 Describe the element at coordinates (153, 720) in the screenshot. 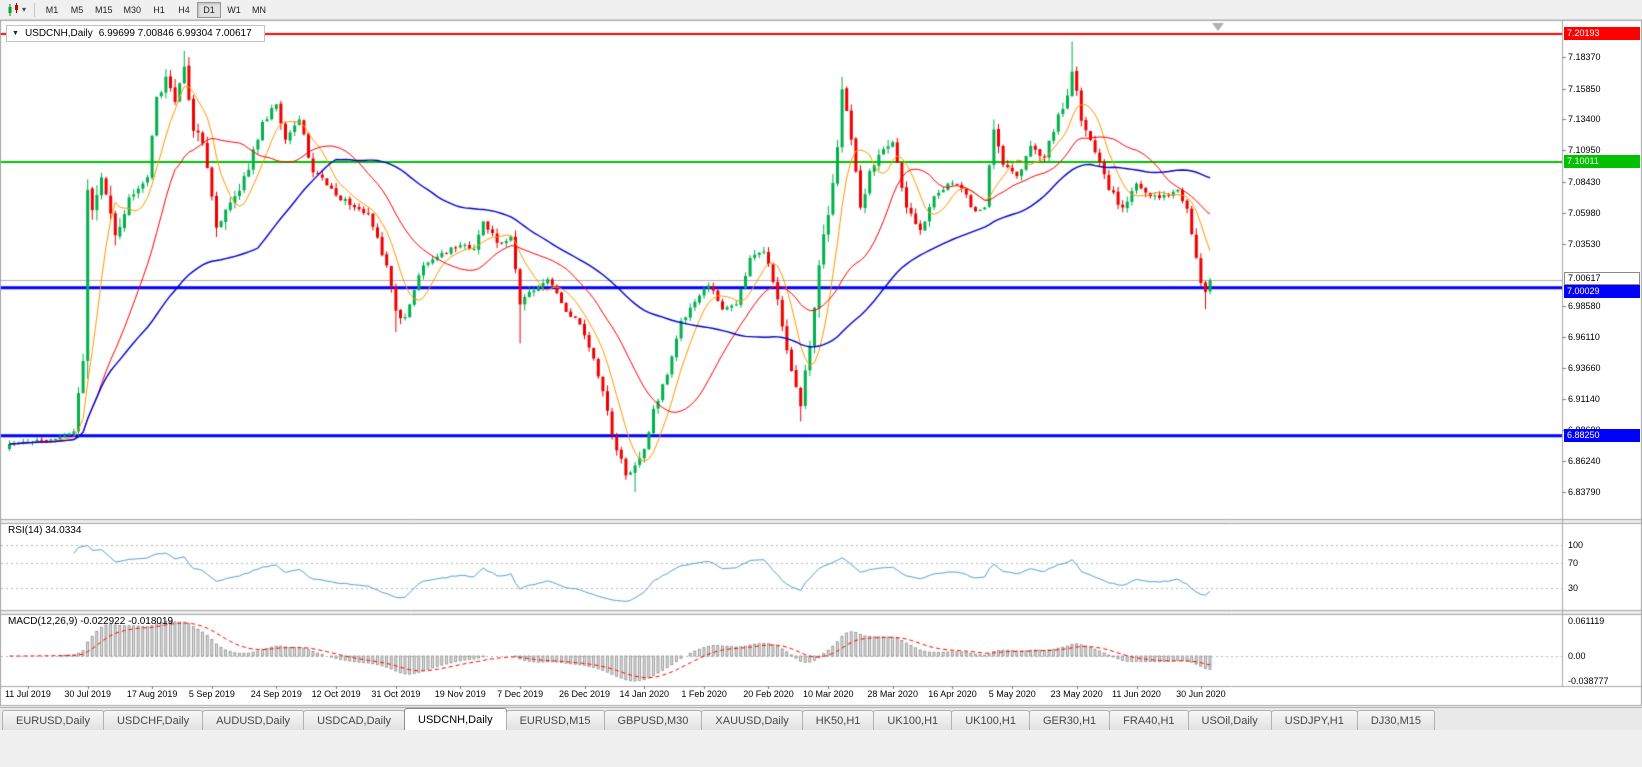

I see `tab-usdchf-daily: USDCHF,Daily` at that location.